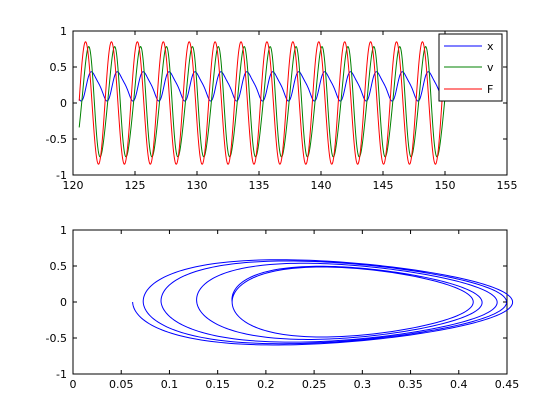  Describe the element at coordinates (59, 67) in the screenshot. I see `top-ytick-label: 0.5` at that location.